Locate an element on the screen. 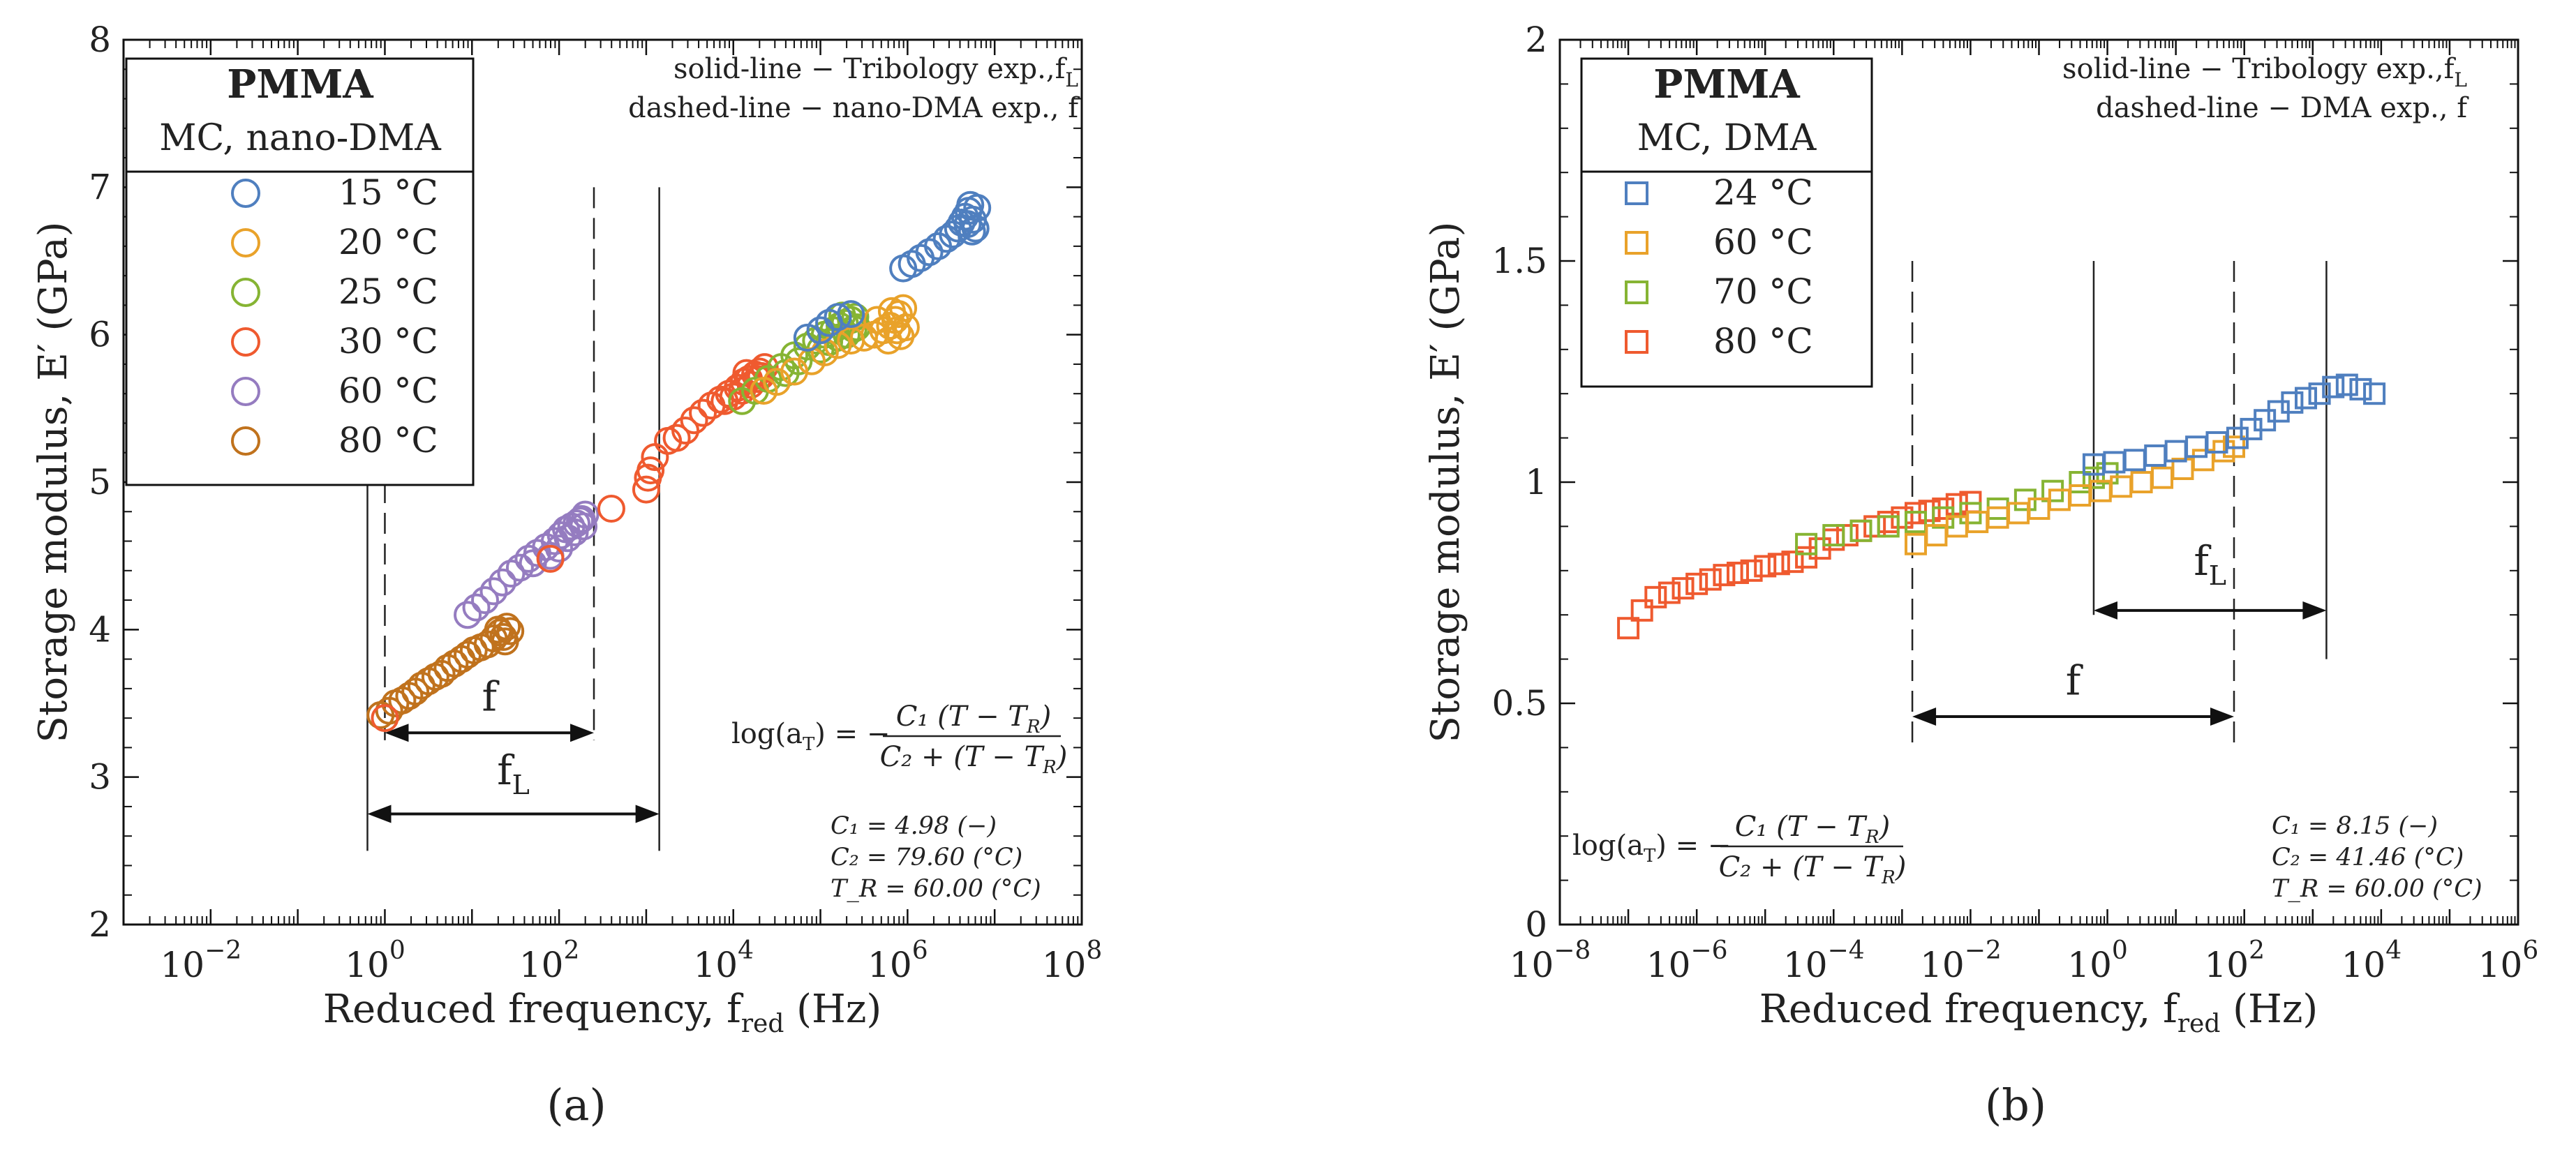 The image size is (2576, 1152). plot-a-points is located at coordinates (679, 462).